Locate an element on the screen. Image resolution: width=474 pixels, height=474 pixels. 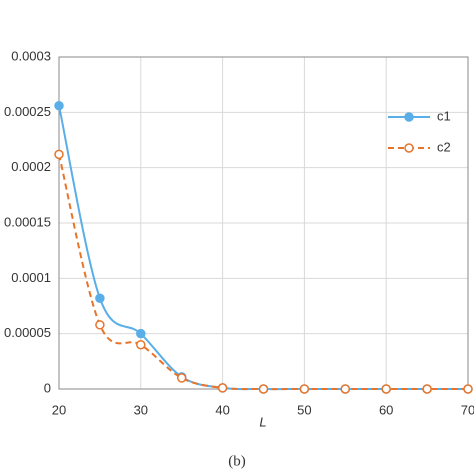
y-tick-label: 0.00005 is located at coordinates (27, 332).